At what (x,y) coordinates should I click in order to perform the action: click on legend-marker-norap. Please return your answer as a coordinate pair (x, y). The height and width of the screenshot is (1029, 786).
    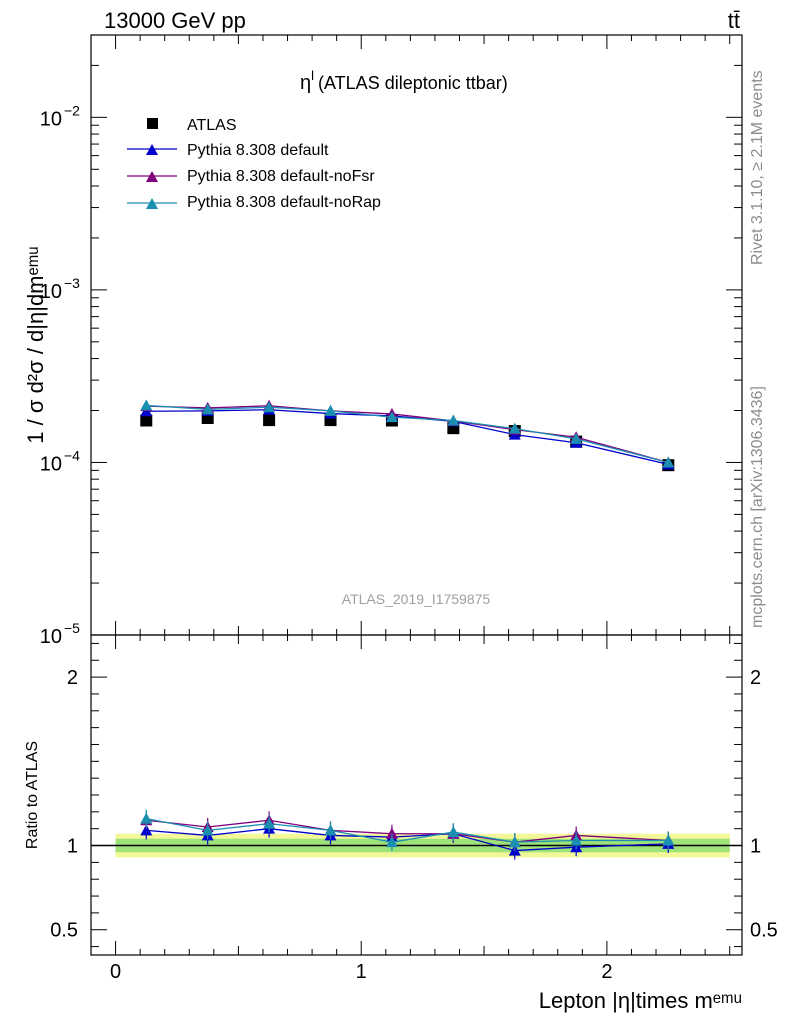
    Looking at the image, I should click on (152, 203).